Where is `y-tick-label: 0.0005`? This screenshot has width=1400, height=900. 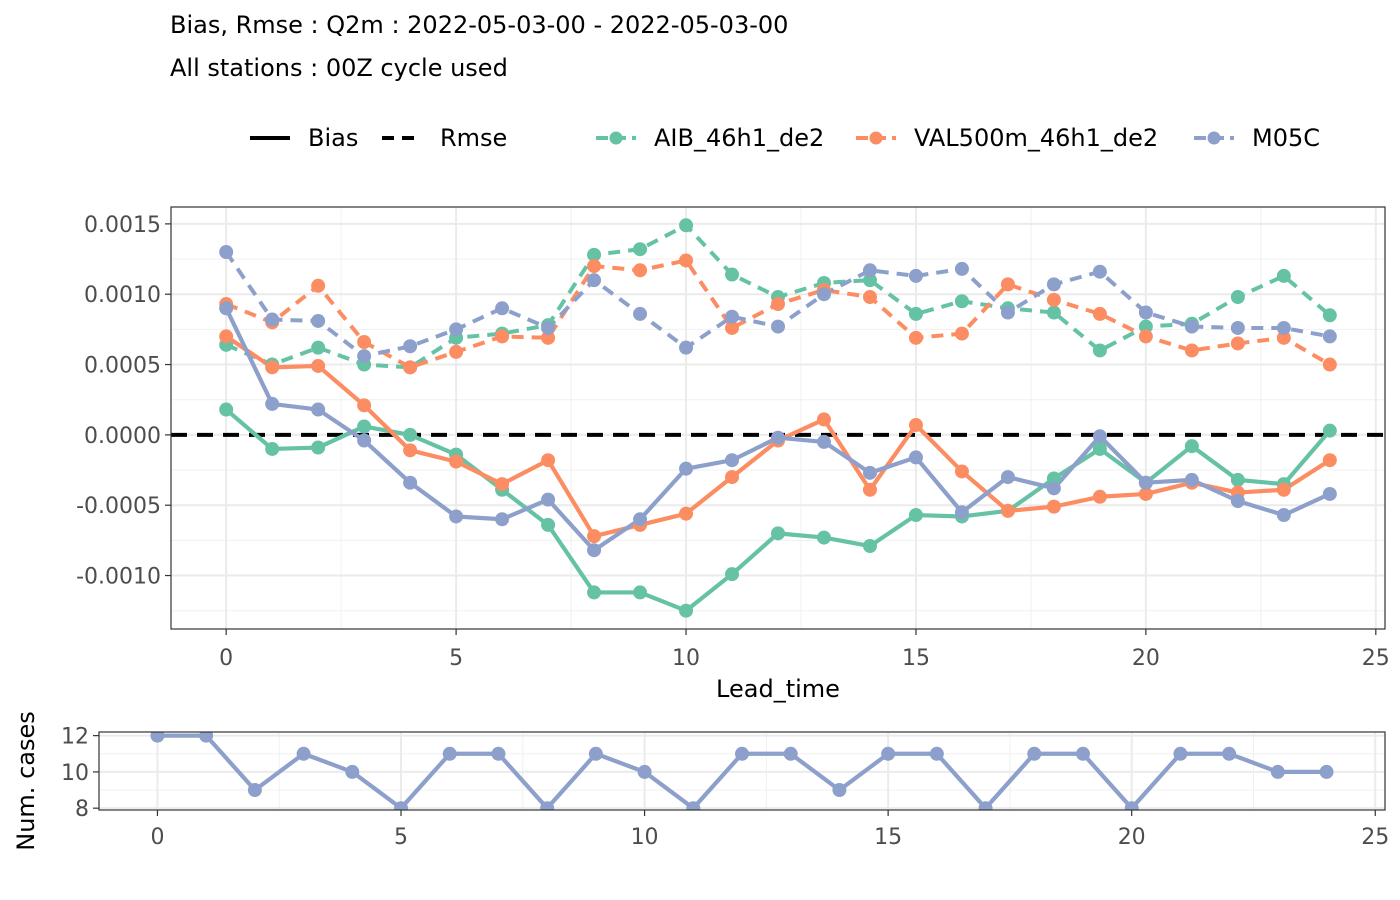
y-tick-label: 0.0005 is located at coordinates (122, 366).